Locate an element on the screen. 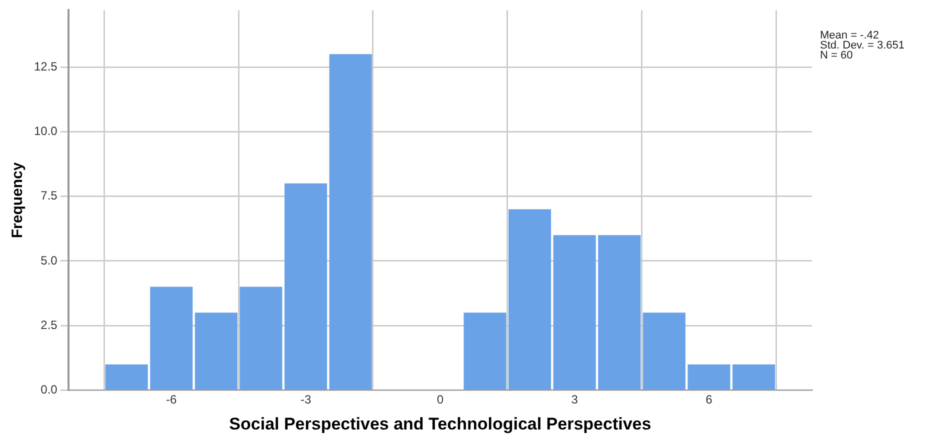  text: Std. Dev. = 3.651 is located at coordinates (862, 46).